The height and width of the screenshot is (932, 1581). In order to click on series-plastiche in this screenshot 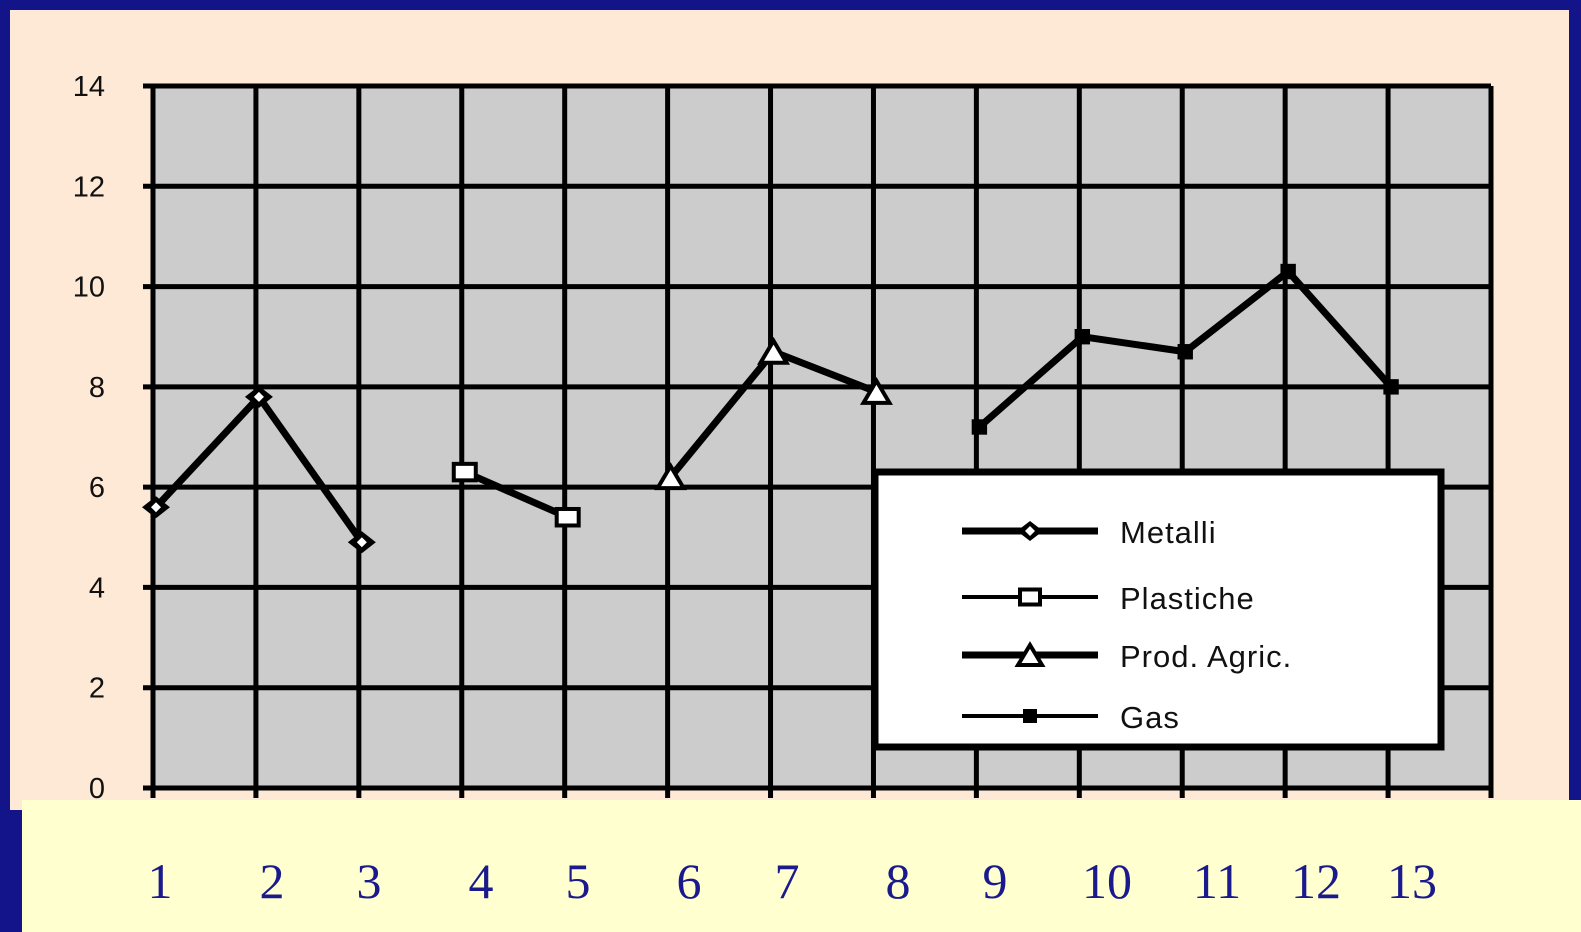, I will do `click(516, 494)`.